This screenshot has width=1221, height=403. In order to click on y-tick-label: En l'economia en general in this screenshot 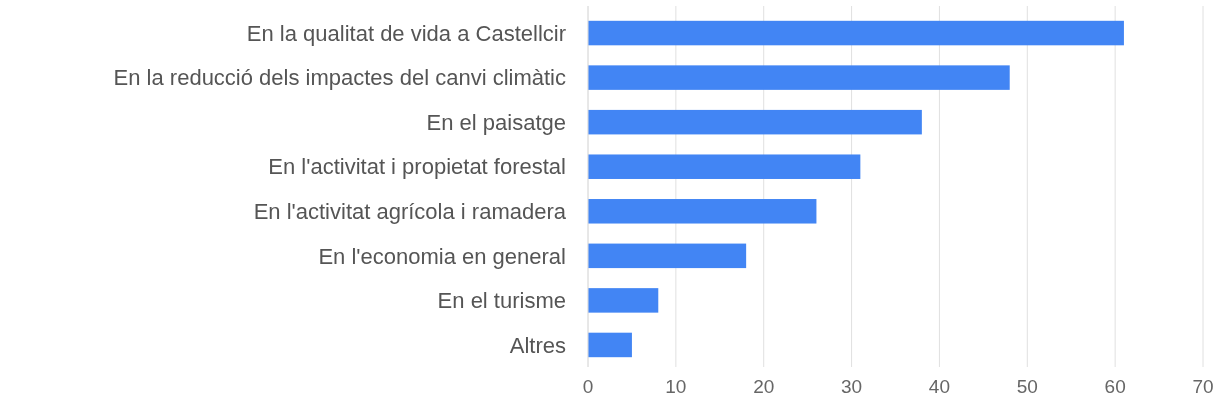, I will do `click(442, 256)`.